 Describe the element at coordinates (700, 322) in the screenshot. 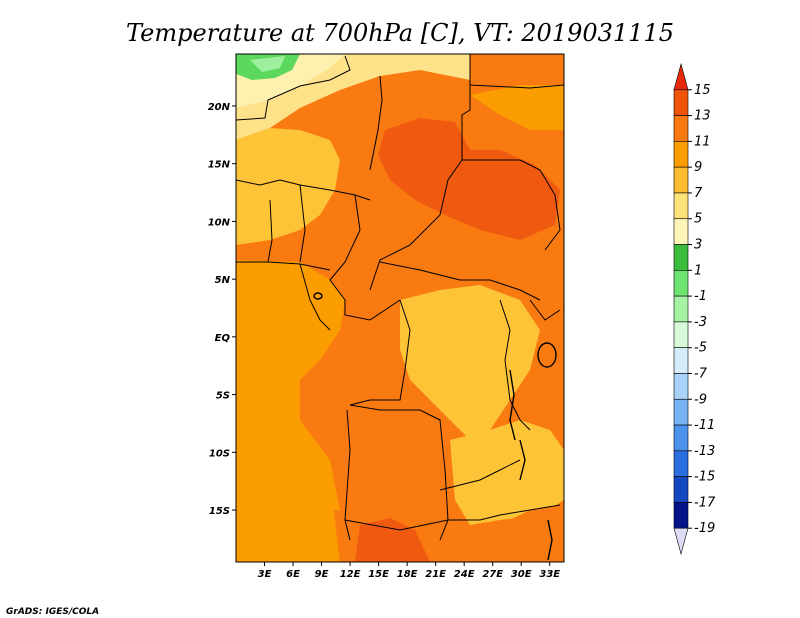

I see `colorbar-label: -3` at that location.